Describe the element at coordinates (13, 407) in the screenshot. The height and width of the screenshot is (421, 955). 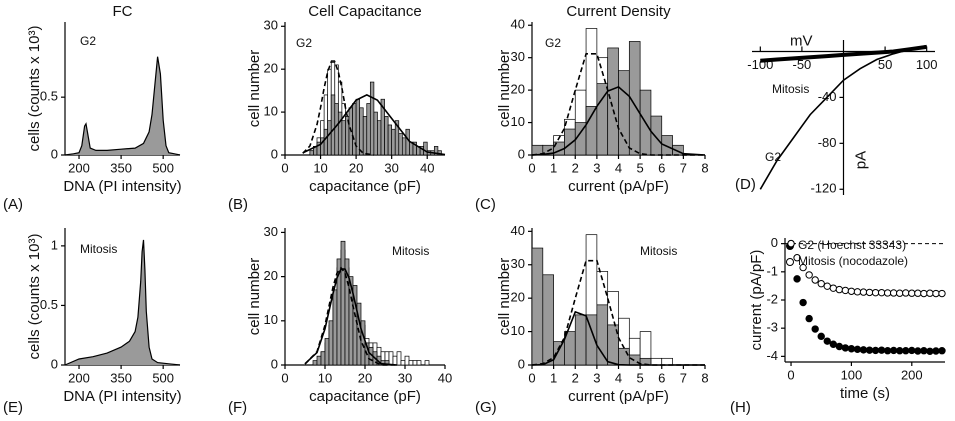
I see `panel-label: (E)` at that location.